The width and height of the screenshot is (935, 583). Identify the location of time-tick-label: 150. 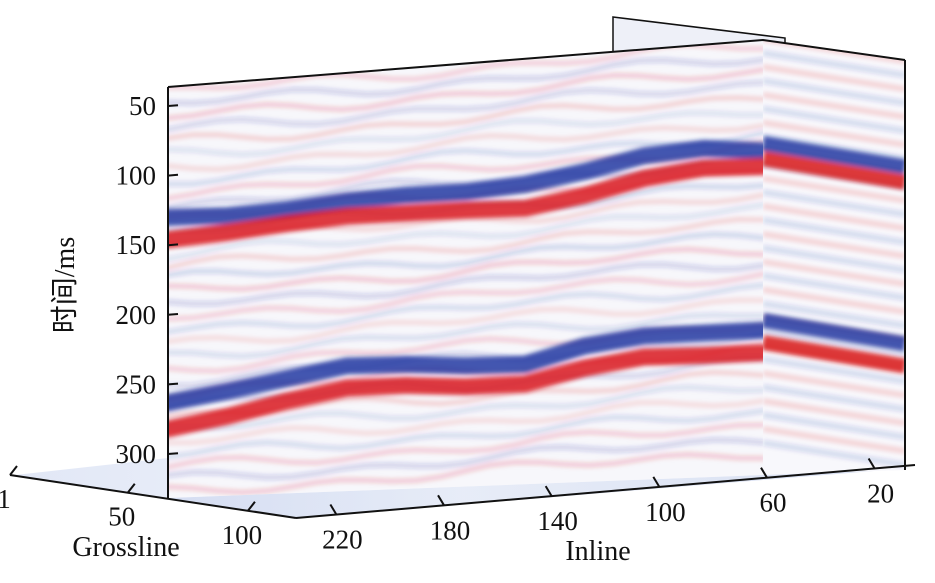
(136, 245).